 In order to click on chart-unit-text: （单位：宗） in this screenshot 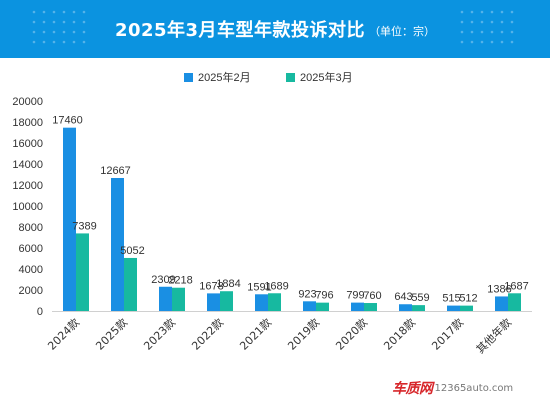, I will do `click(402, 31)`.